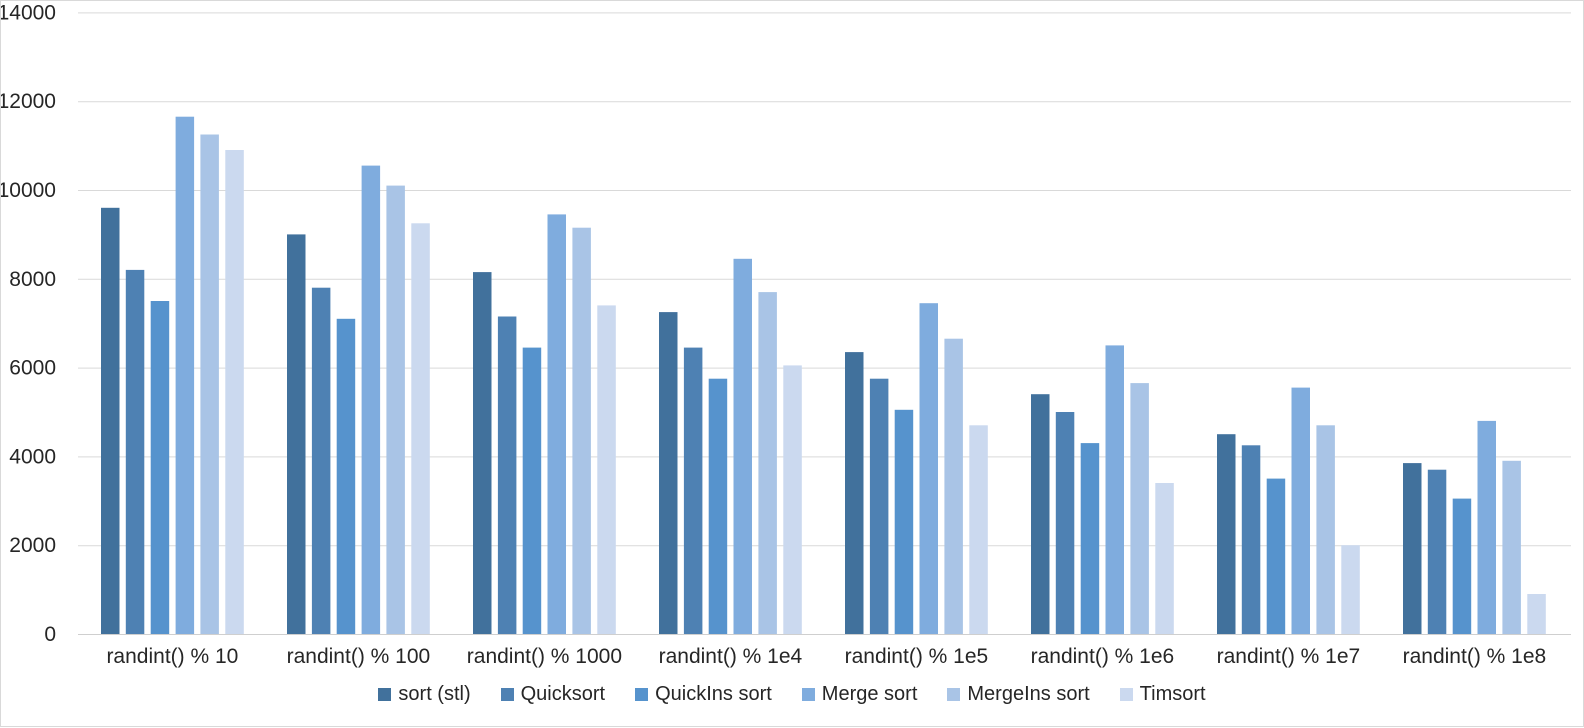 Image resolution: width=1584 pixels, height=728 pixels. I want to click on y-axis-tick-label: 8000, so click(32, 279).